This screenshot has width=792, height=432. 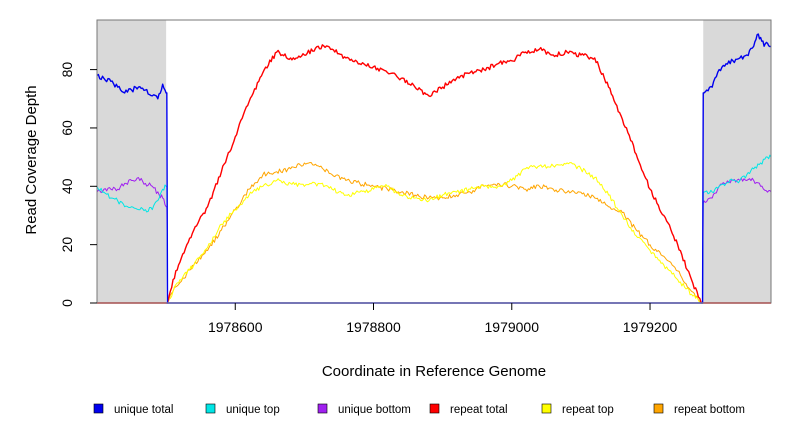 I want to click on left-unique-region, so click(x=132, y=161).